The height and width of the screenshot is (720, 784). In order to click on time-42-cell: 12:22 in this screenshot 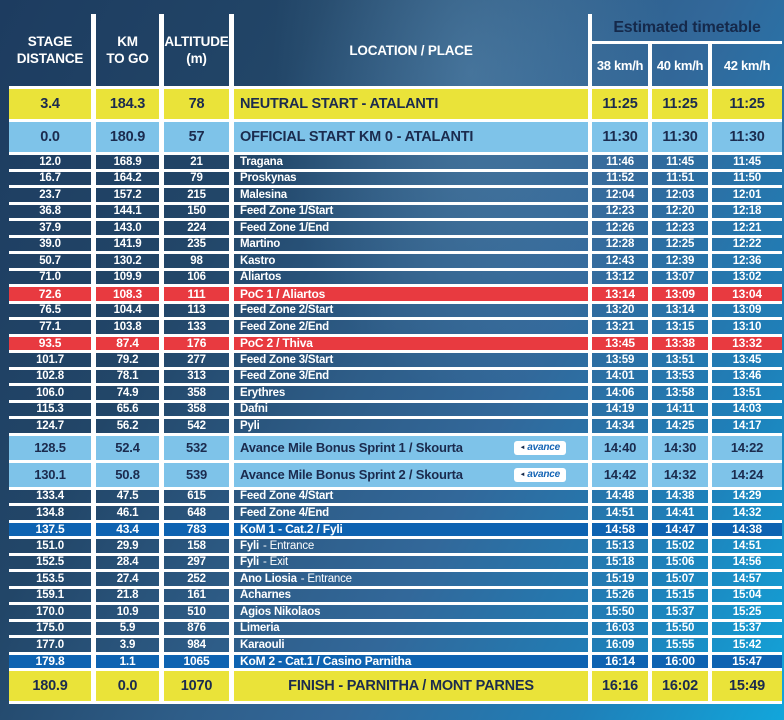, I will do `click(747, 244)`.